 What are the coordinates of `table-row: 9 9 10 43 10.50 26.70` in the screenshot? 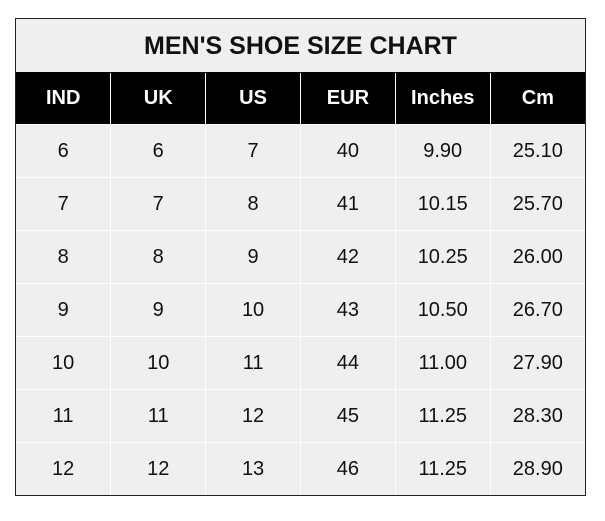 It's located at (300, 310).